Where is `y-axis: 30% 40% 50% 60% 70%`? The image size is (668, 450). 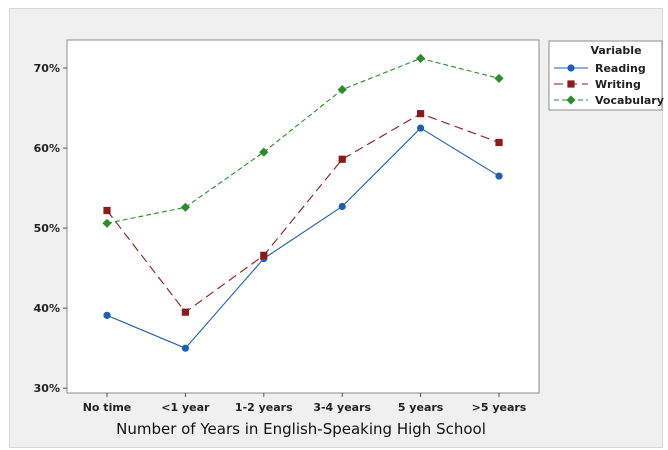 y-axis: 30% 40% 50% 60% 70% is located at coordinates (50, 228).